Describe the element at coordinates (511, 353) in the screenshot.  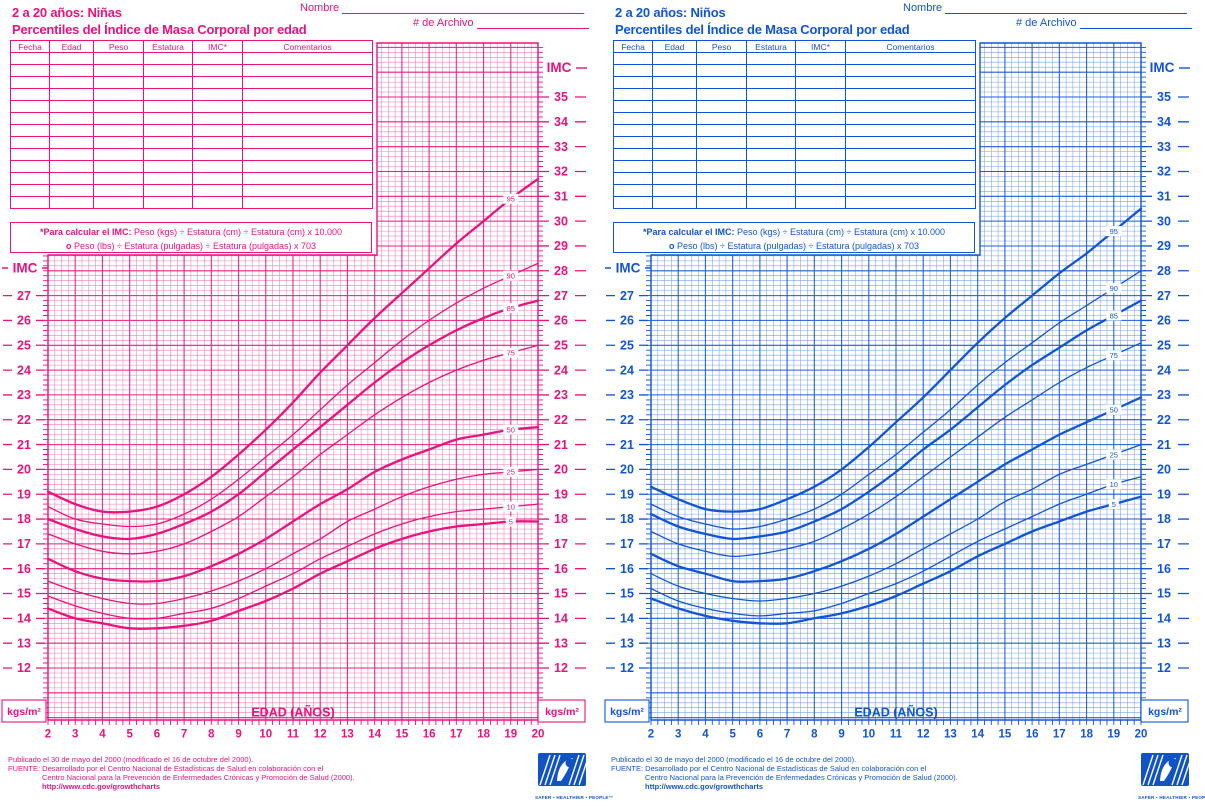
I see `svg-text: 75` at that location.